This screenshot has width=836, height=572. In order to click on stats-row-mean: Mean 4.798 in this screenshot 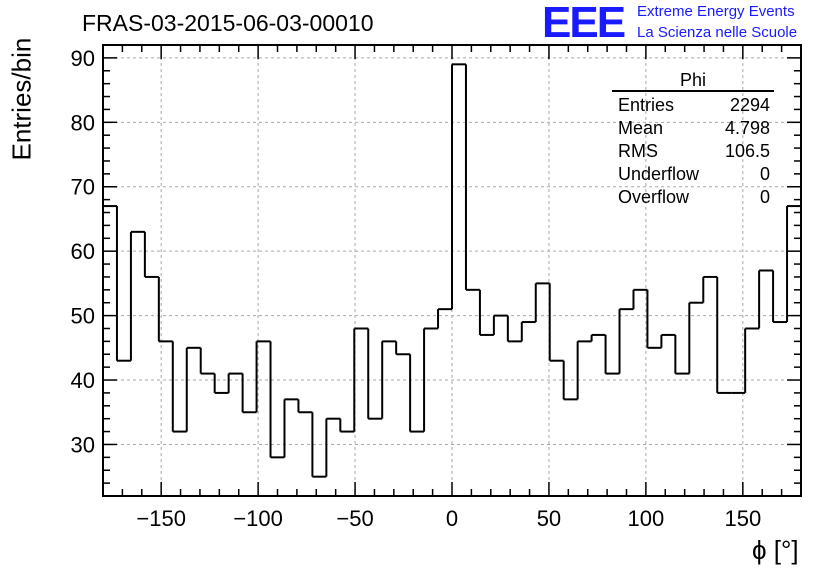, I will do `click(693, 128)`.